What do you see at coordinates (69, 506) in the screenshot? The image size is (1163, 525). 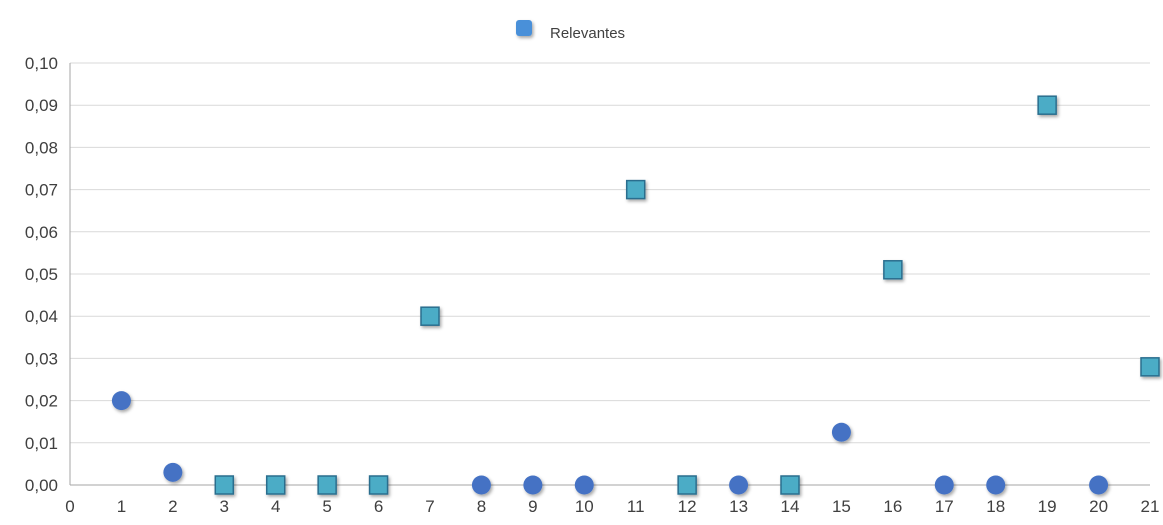 I see `x-tick-label: 0` at bounding box center [69, 506].